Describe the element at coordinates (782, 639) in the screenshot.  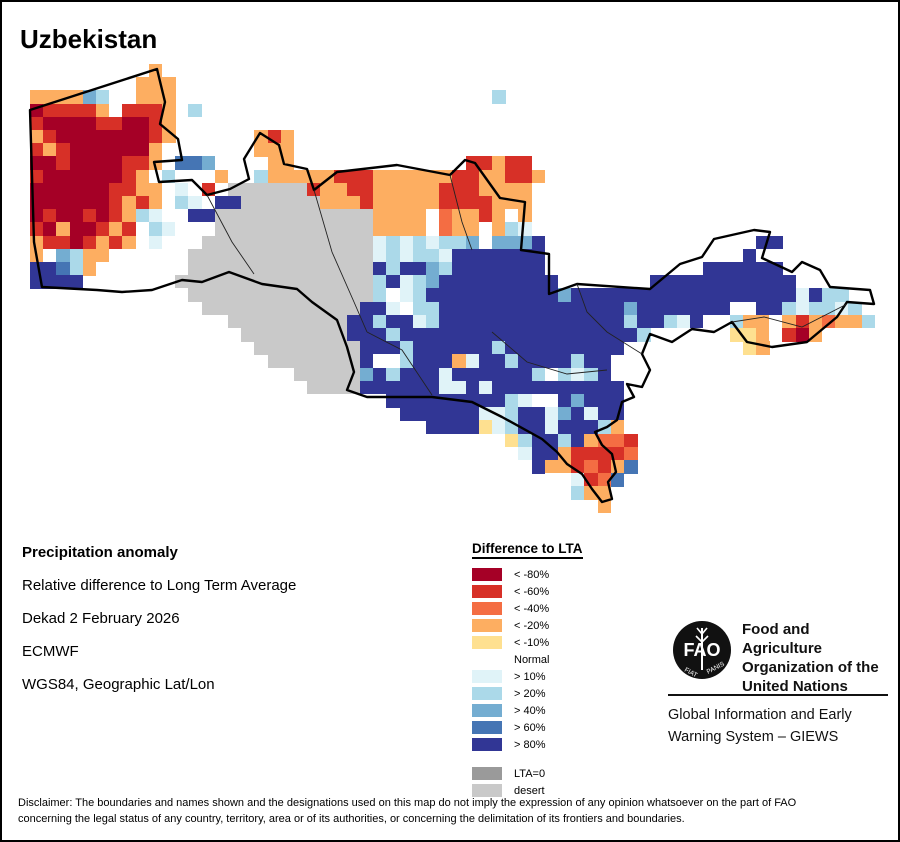
I see `fao-name-line1: Food and Agriculture` at that location.